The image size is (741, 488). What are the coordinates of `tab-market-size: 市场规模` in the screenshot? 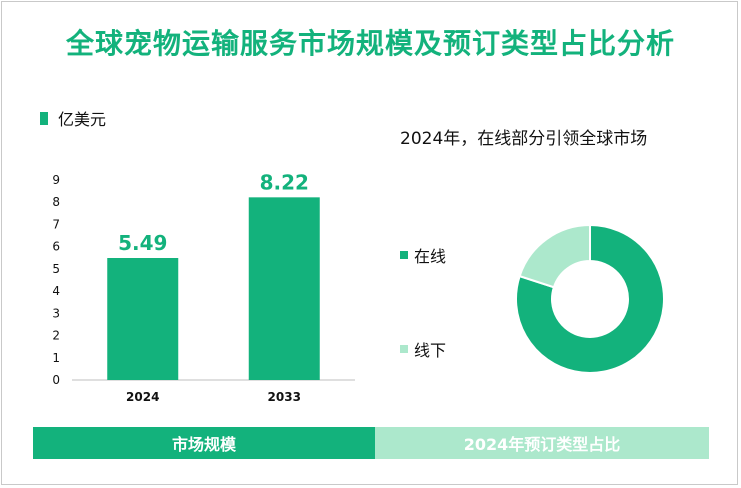 It's located at (204, 443).